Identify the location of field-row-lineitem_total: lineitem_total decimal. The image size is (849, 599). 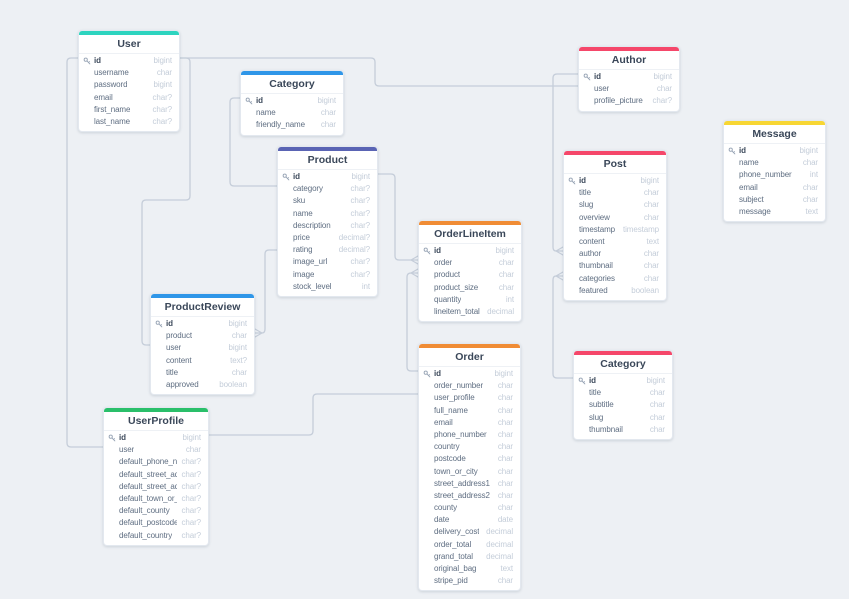
(470, 312).